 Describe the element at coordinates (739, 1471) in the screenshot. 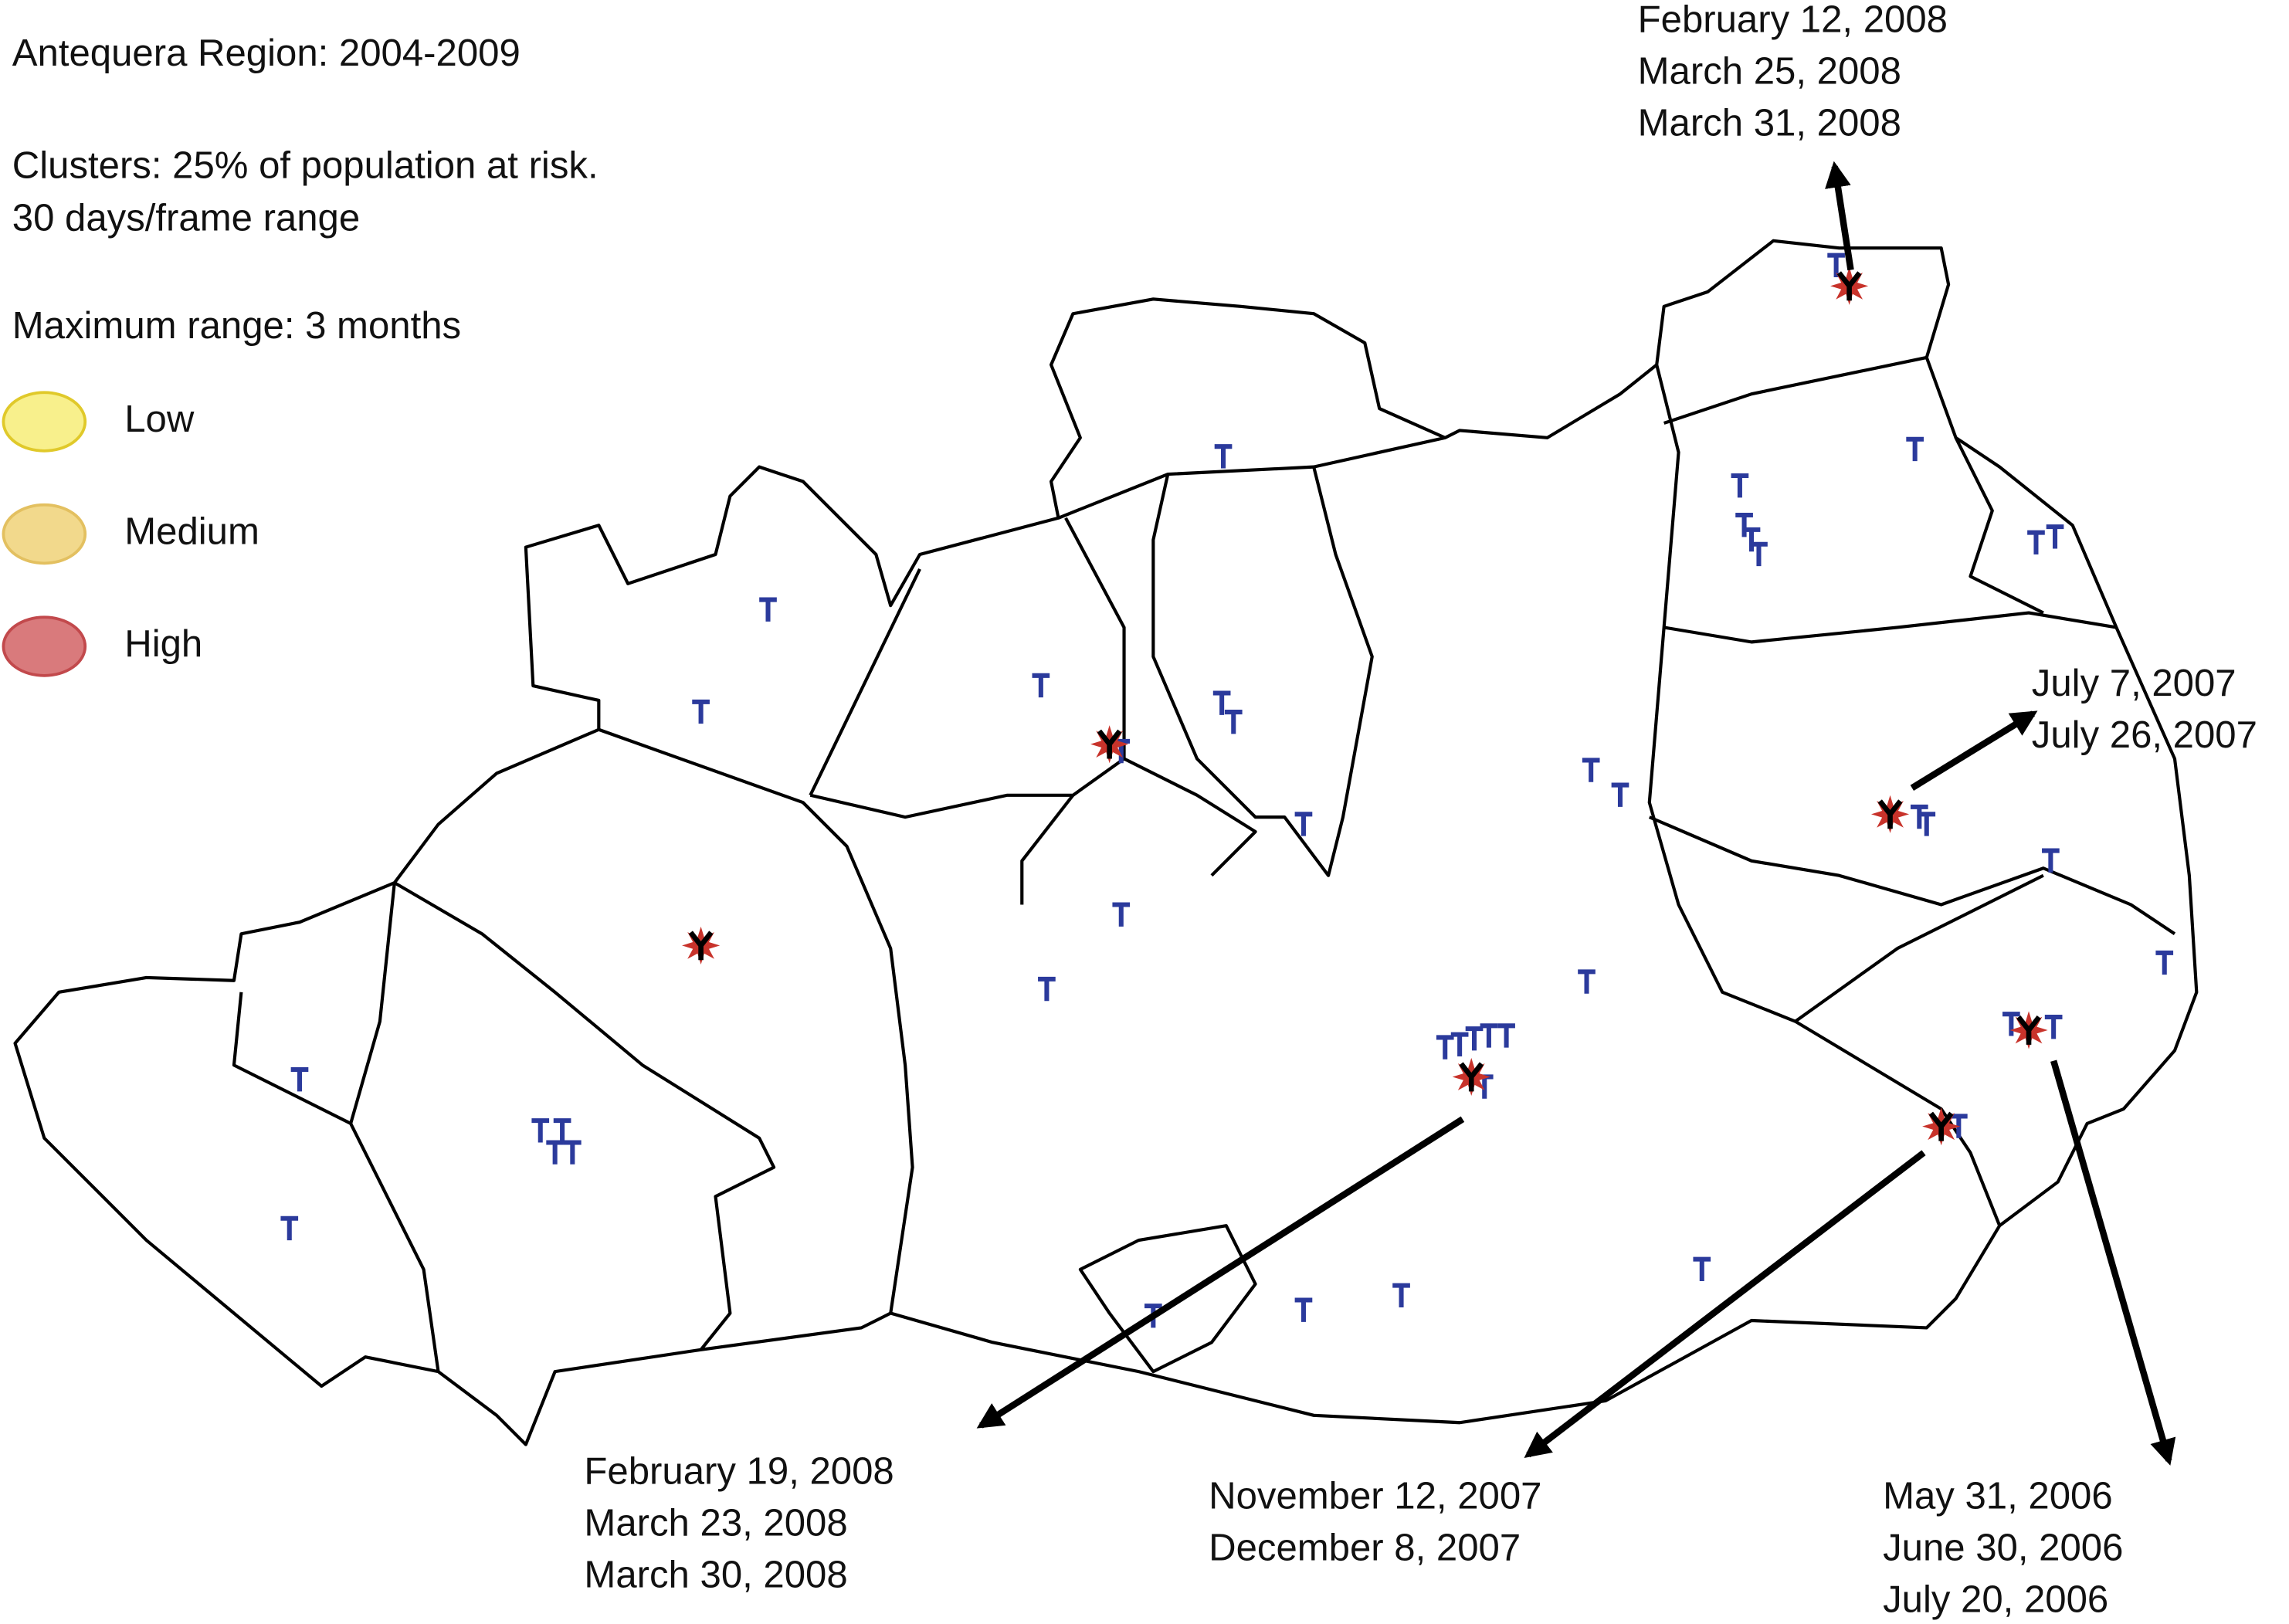

I see `date-label: February 19, 2008` at that location.